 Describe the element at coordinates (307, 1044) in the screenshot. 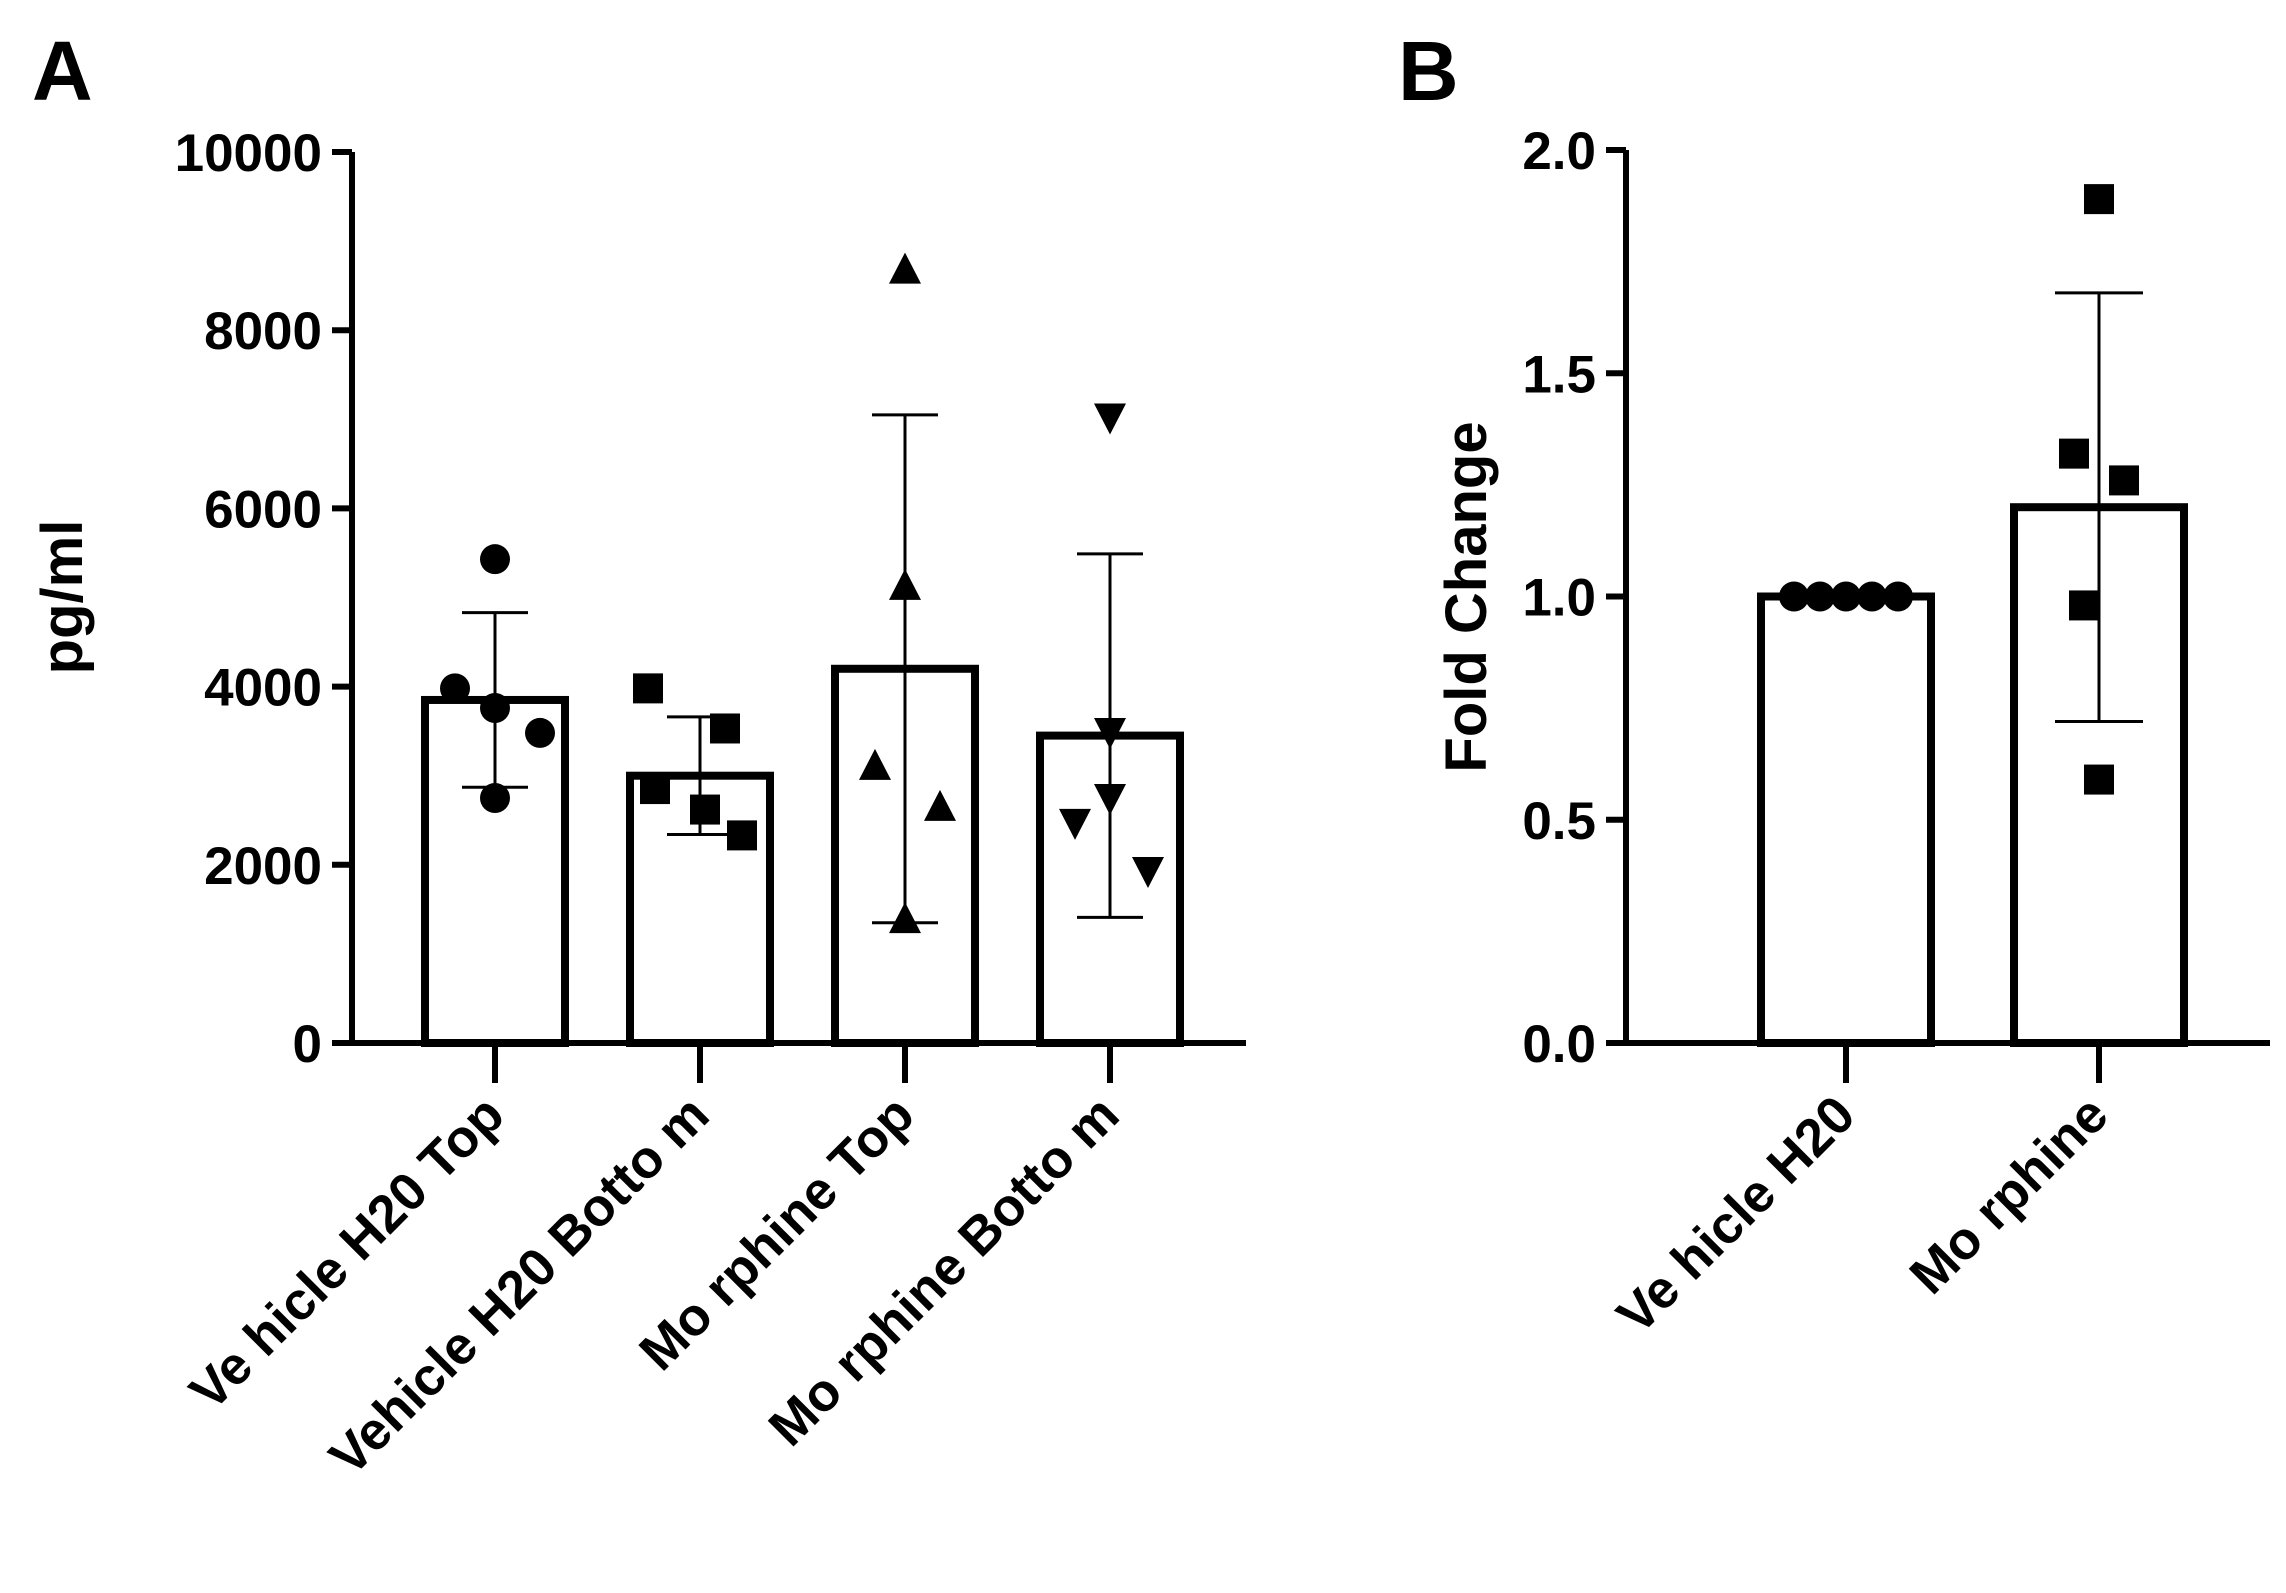

I see `chart-a-y-tick-label: 0` at that location.